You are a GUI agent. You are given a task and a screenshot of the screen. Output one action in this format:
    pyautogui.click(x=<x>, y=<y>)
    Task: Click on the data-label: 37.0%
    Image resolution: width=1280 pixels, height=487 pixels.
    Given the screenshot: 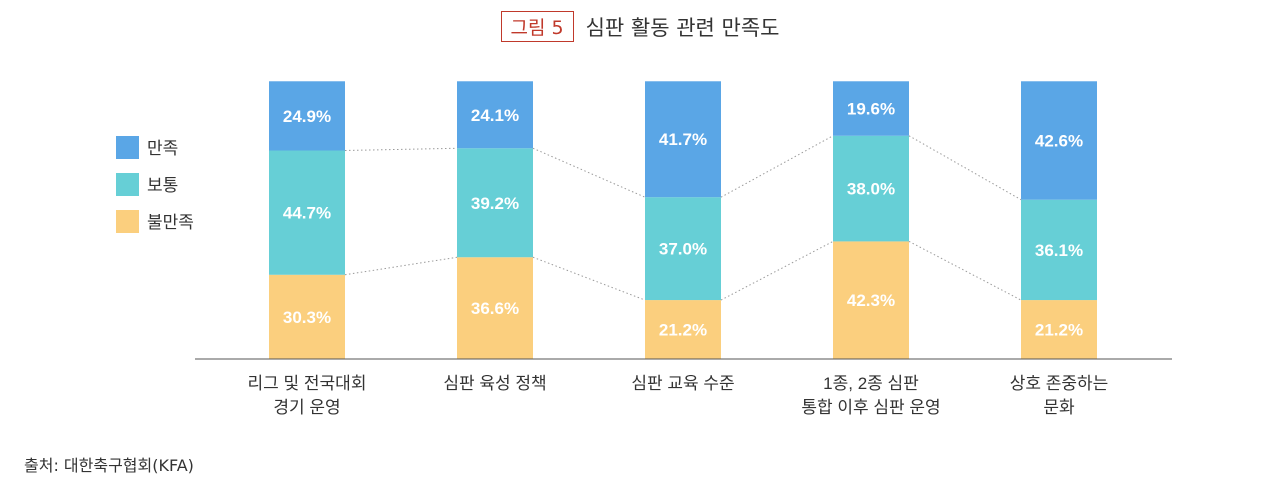 What is the action you would take?
    pyautogui.click(x=683, y=249)
    